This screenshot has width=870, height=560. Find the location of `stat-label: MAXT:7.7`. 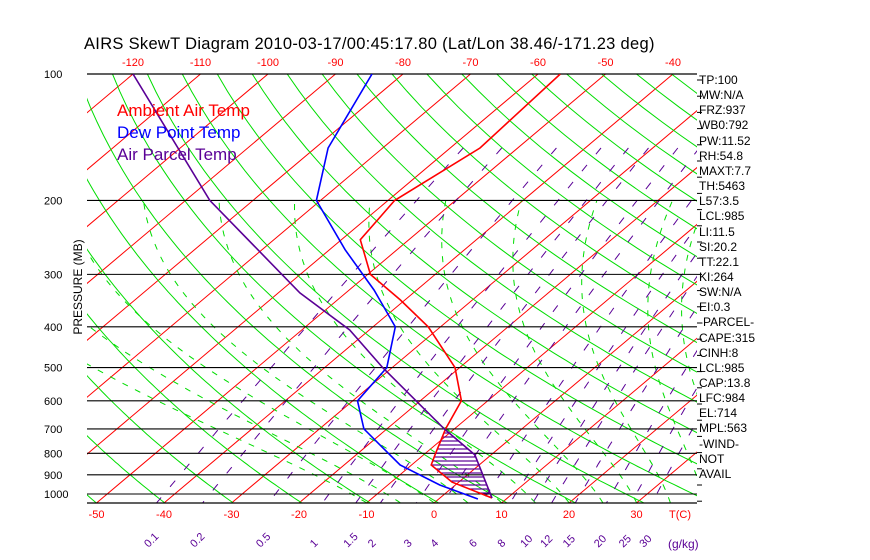

stat-label: MAXT:7.7 is located at coordinates (725, 170).